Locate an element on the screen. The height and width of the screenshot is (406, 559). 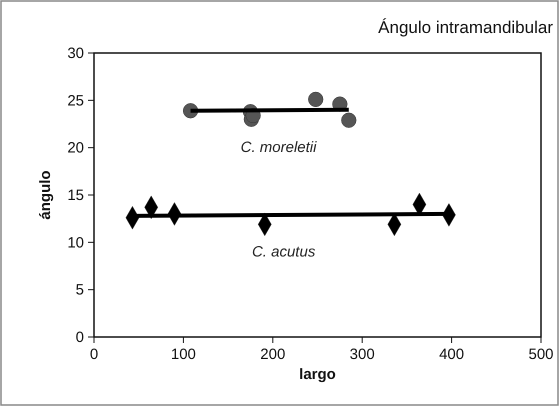
x-tick-label: 500 is located at coordinates (541, 354).